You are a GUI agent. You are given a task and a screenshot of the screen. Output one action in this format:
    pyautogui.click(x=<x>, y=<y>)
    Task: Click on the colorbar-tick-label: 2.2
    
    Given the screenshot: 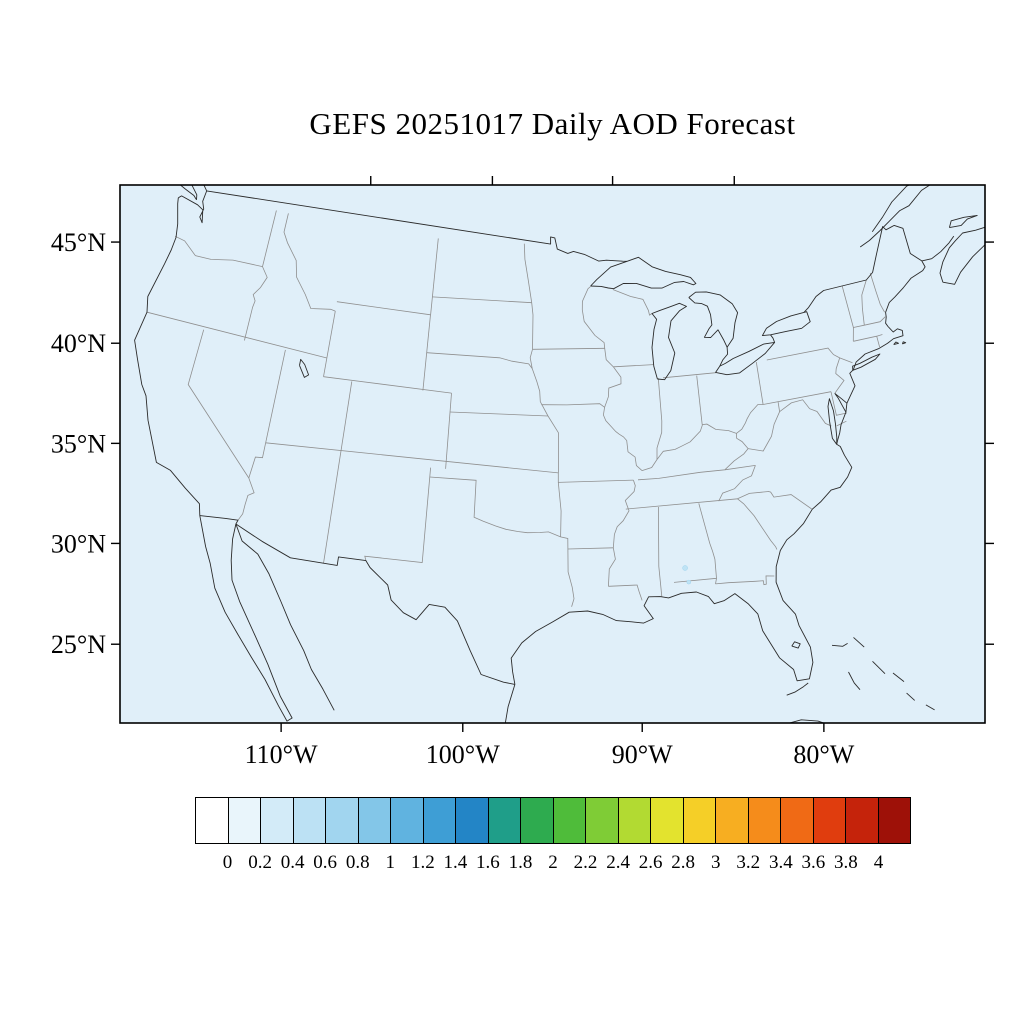 What is the action you would take?
    pyautogui.click(x=585, y=862)
    